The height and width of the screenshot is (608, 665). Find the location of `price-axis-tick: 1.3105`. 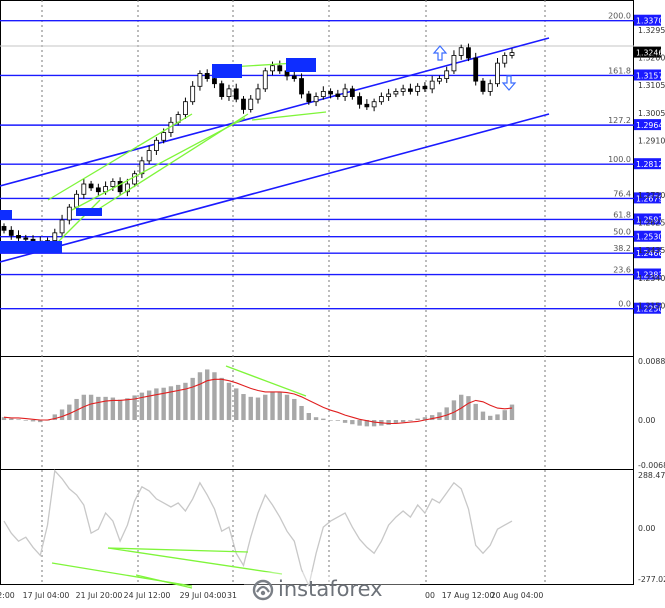

price-axis-tick: 1.3105 is located at coordinates (651, 85).